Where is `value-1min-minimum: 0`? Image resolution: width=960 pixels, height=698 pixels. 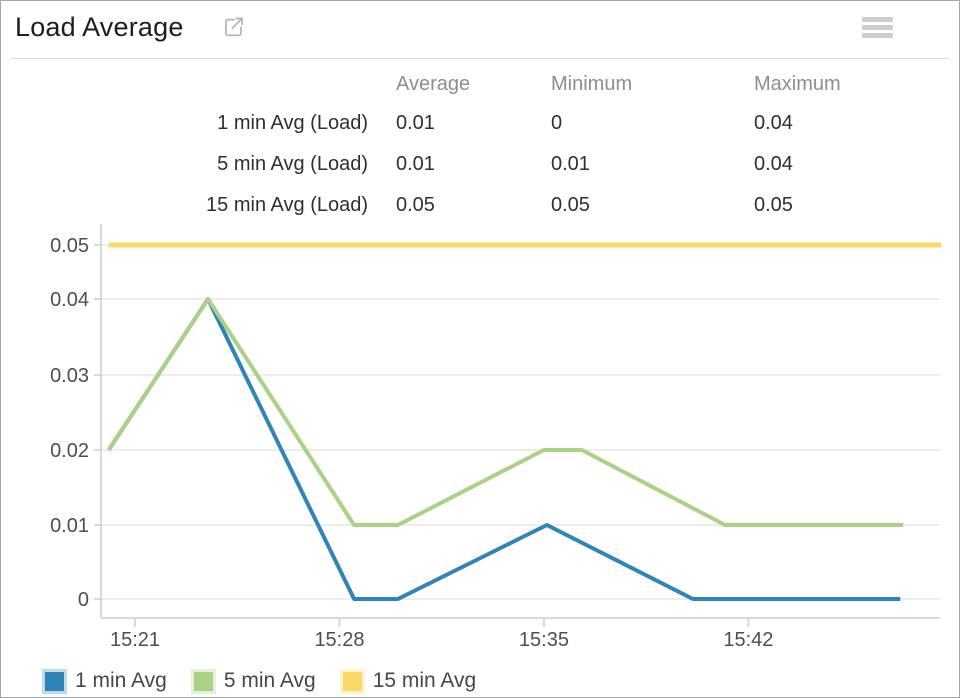
value-1min-minimum: 0 is located at coordinates (557, 123).